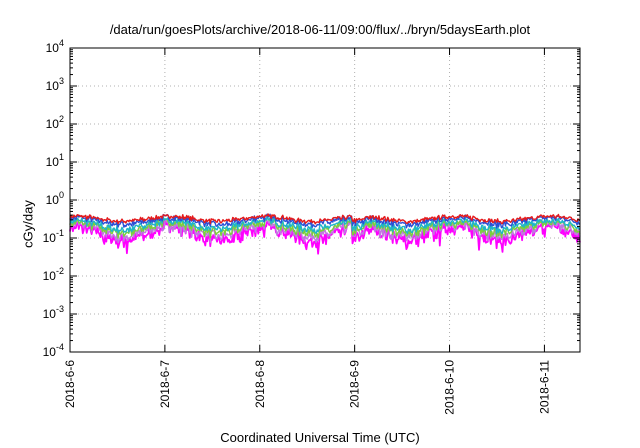 This screenshot has width=640, height=448. What do you see at coordinates (55, 160) in the screenshot?
I see `y-tick-label: 10¹` at bounding box center [55, 160].